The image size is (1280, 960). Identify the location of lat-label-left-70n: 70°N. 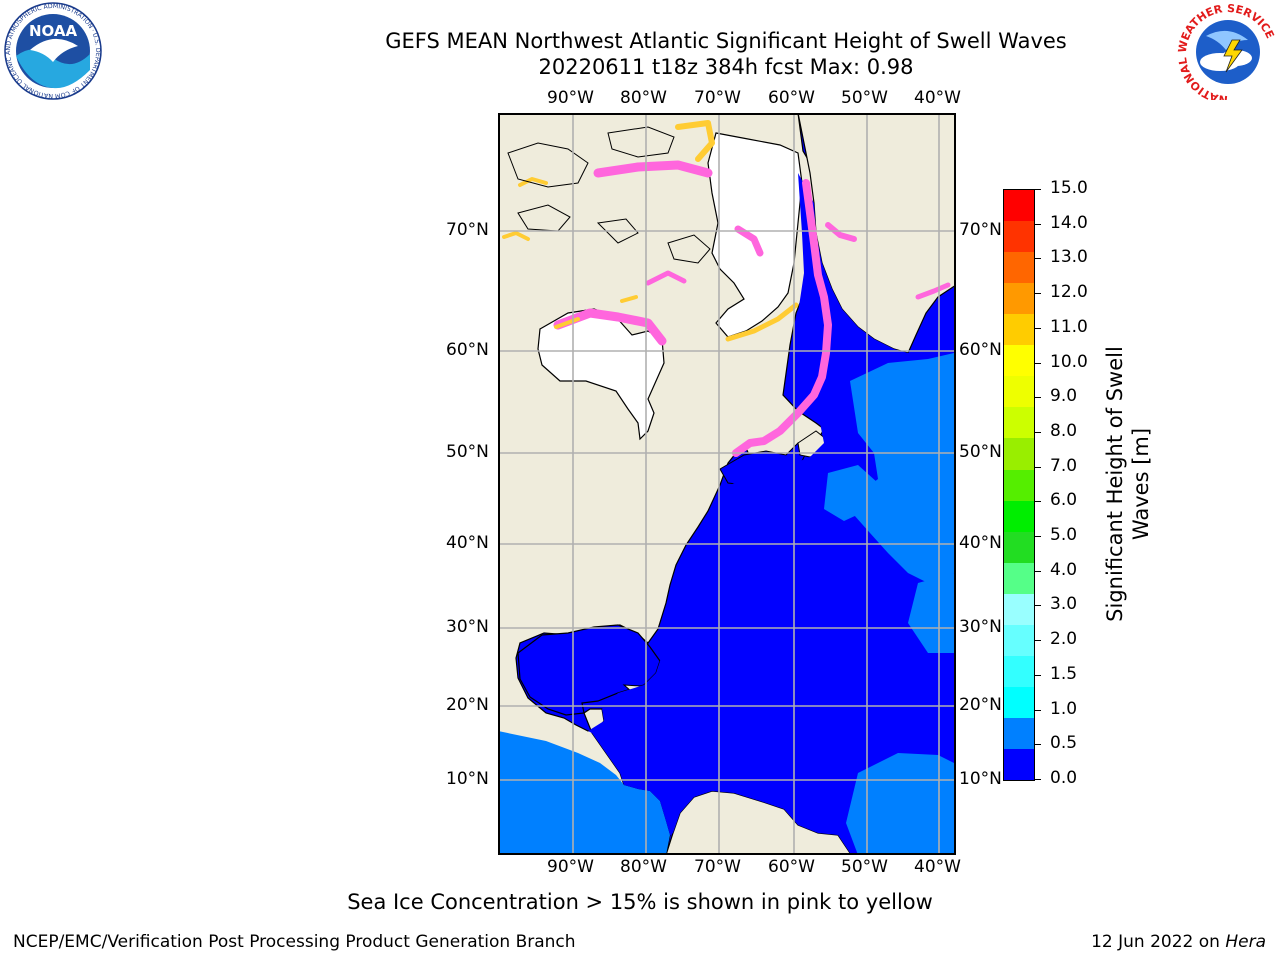
(467, 230).